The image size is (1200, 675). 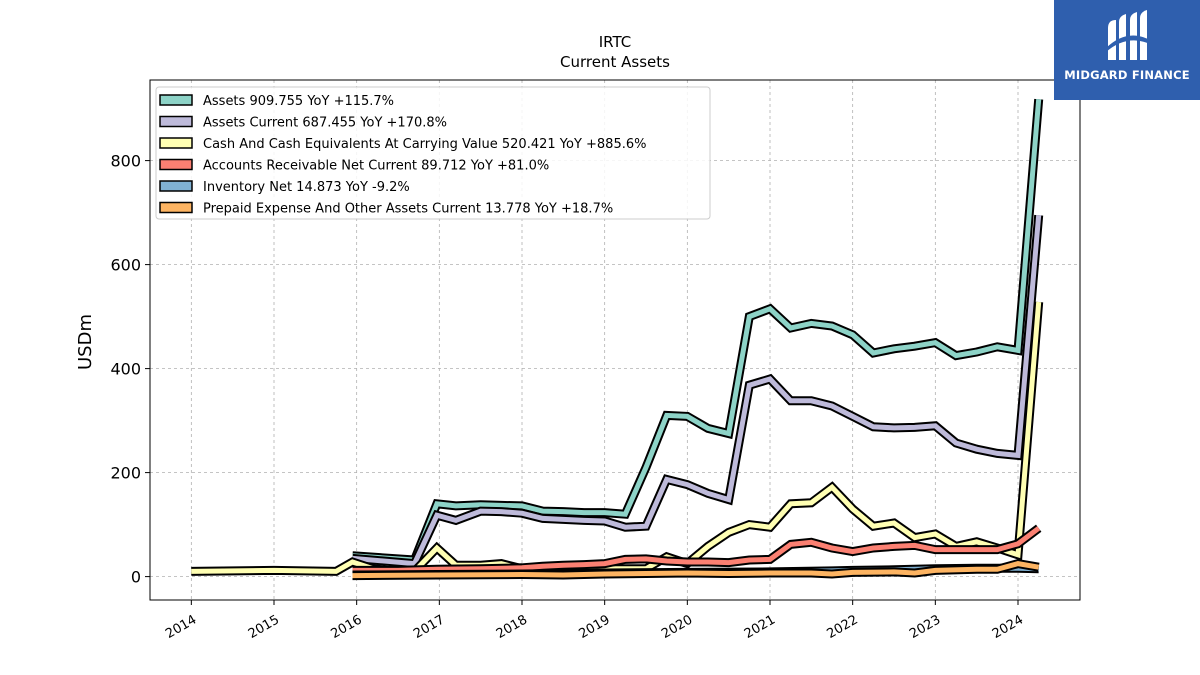 What do you see at coordinates (125, 265) in the screenshot?
I see `y-tick-label: 600` at bounding box center [125, 265].